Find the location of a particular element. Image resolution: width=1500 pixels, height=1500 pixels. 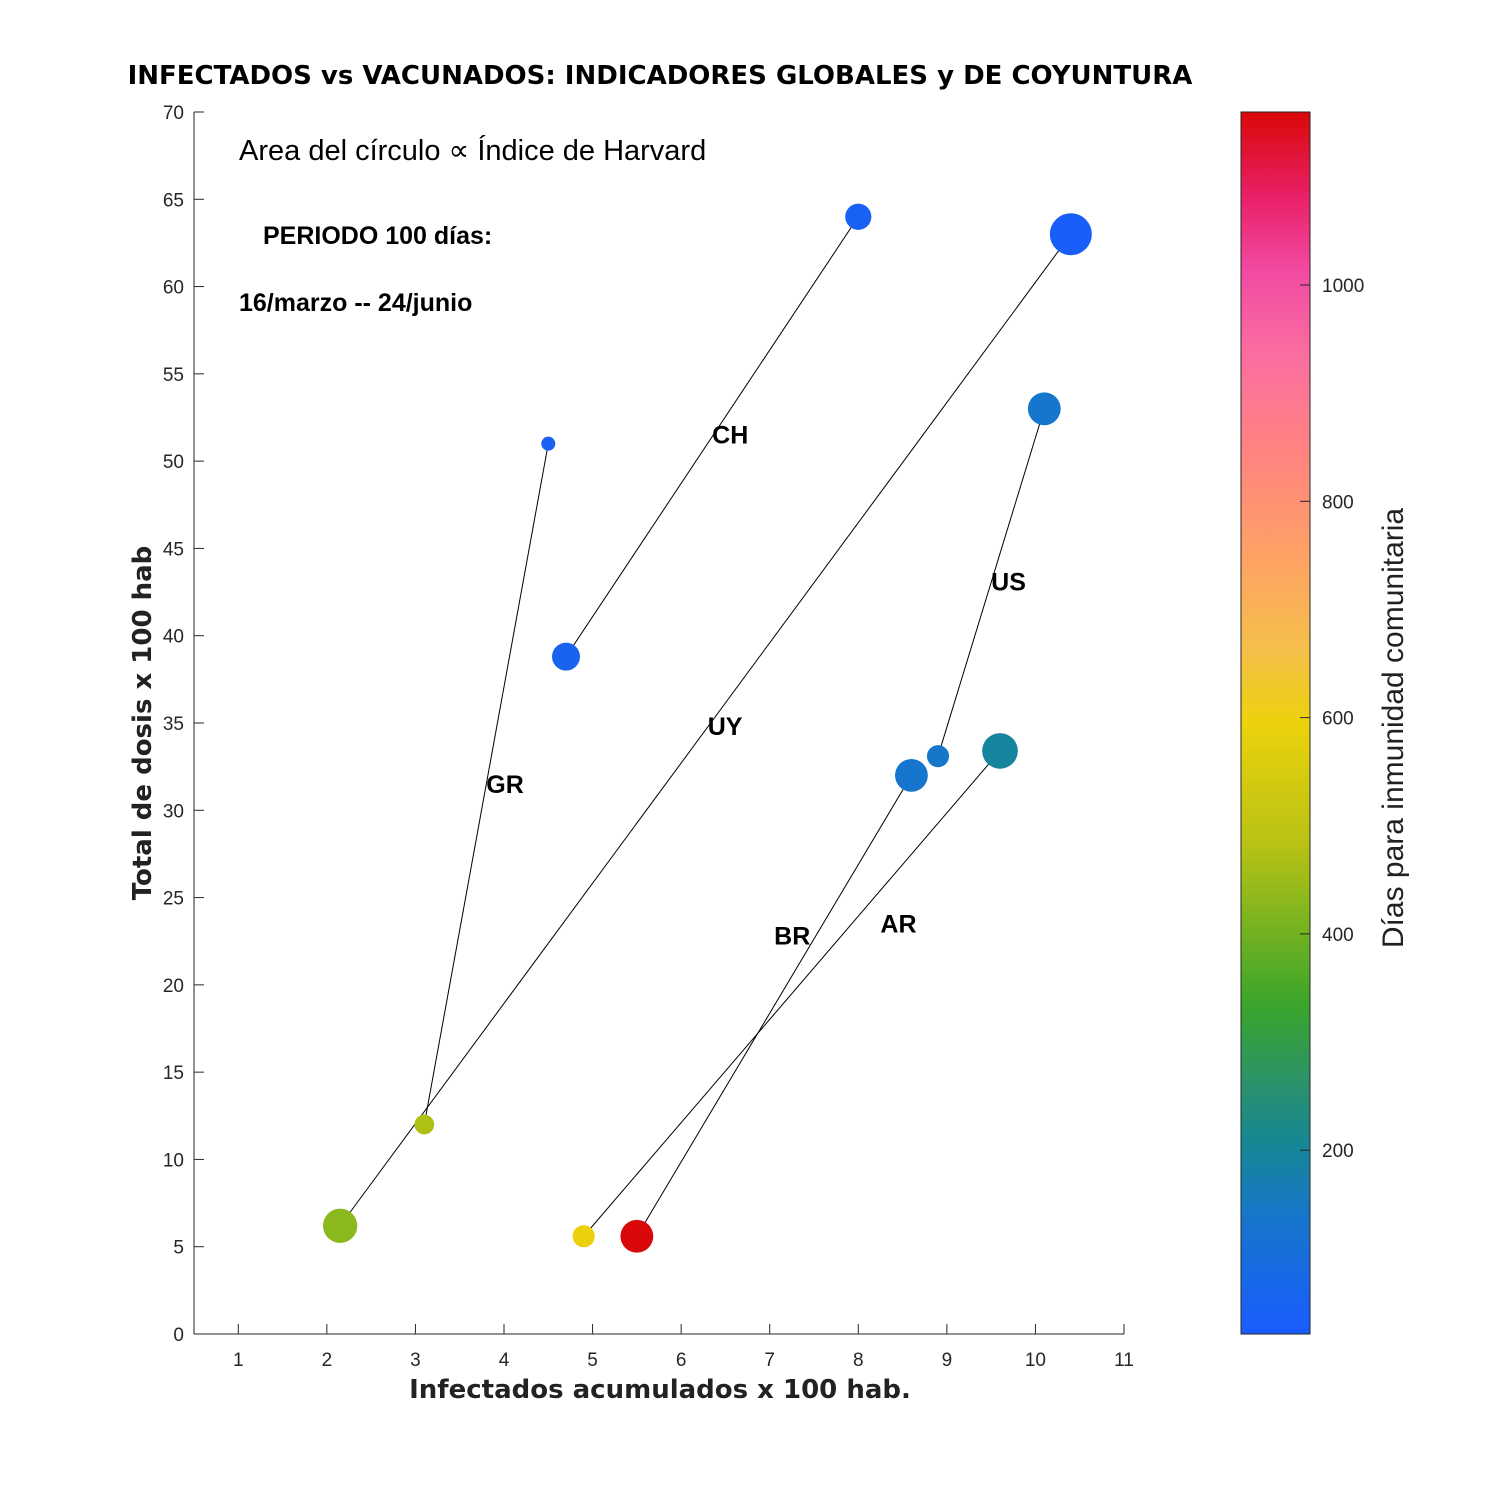

point-uy-end is located at coordinates (1070, 234).